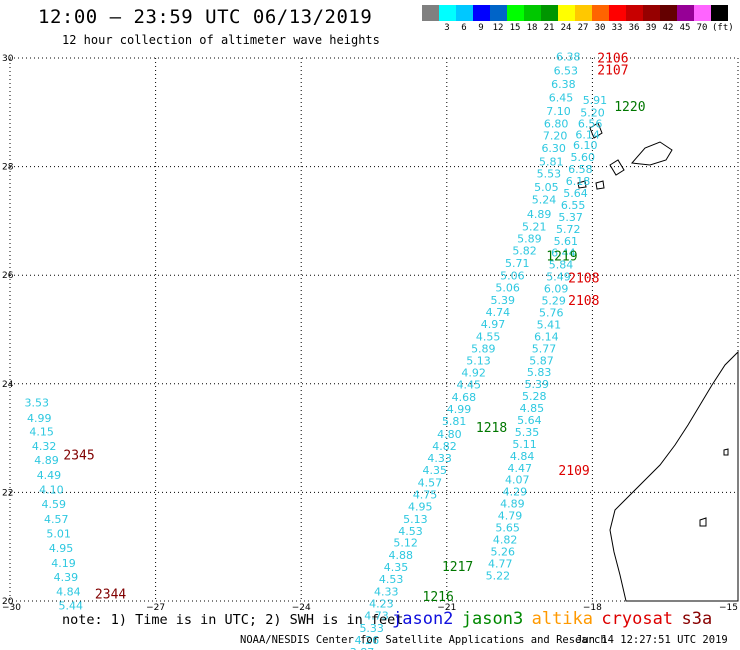 The image size is (740, 650). Describe the element at coordinates (505, 539) in the screenshot. I see `wave-height-value: 4.82` at that location.